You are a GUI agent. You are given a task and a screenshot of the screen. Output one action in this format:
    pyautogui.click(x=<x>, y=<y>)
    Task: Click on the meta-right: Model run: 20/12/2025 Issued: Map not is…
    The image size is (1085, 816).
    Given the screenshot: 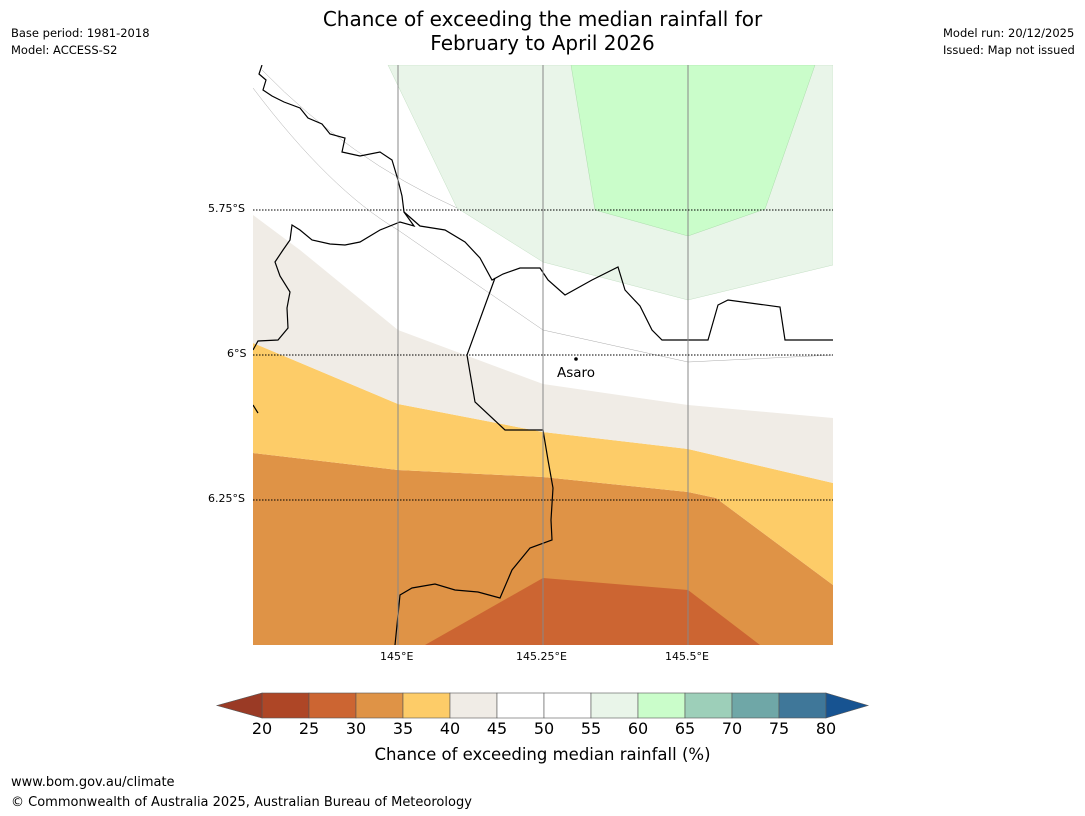 What is the action you would take?
    pyautogui.click(x=1009, y=42)
    